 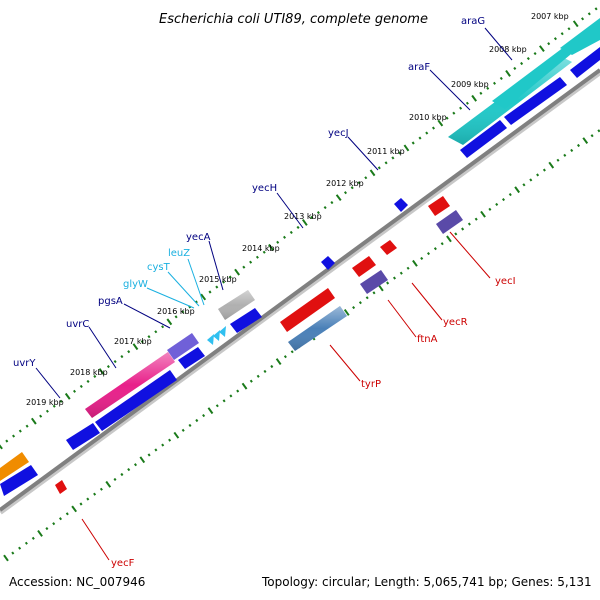 What do you see at coordinates (246, 320) in the screenshot?
I see `cds-yecA` at bounding box center [246, 320].